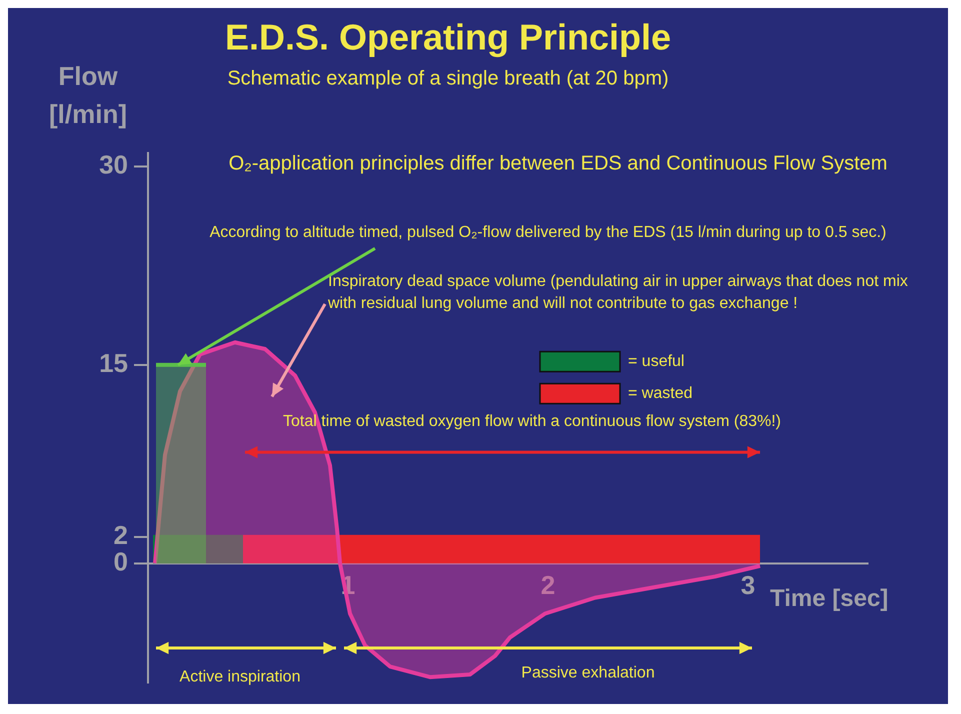 Image resolution: width=961 pixels, height=714 pixels. I want to click on annotation: Inspiratory dead space volume (pendulating air in upper airways that does not mix with residual lung volume and will not contribute to gas exchange !, so click(617, 292).